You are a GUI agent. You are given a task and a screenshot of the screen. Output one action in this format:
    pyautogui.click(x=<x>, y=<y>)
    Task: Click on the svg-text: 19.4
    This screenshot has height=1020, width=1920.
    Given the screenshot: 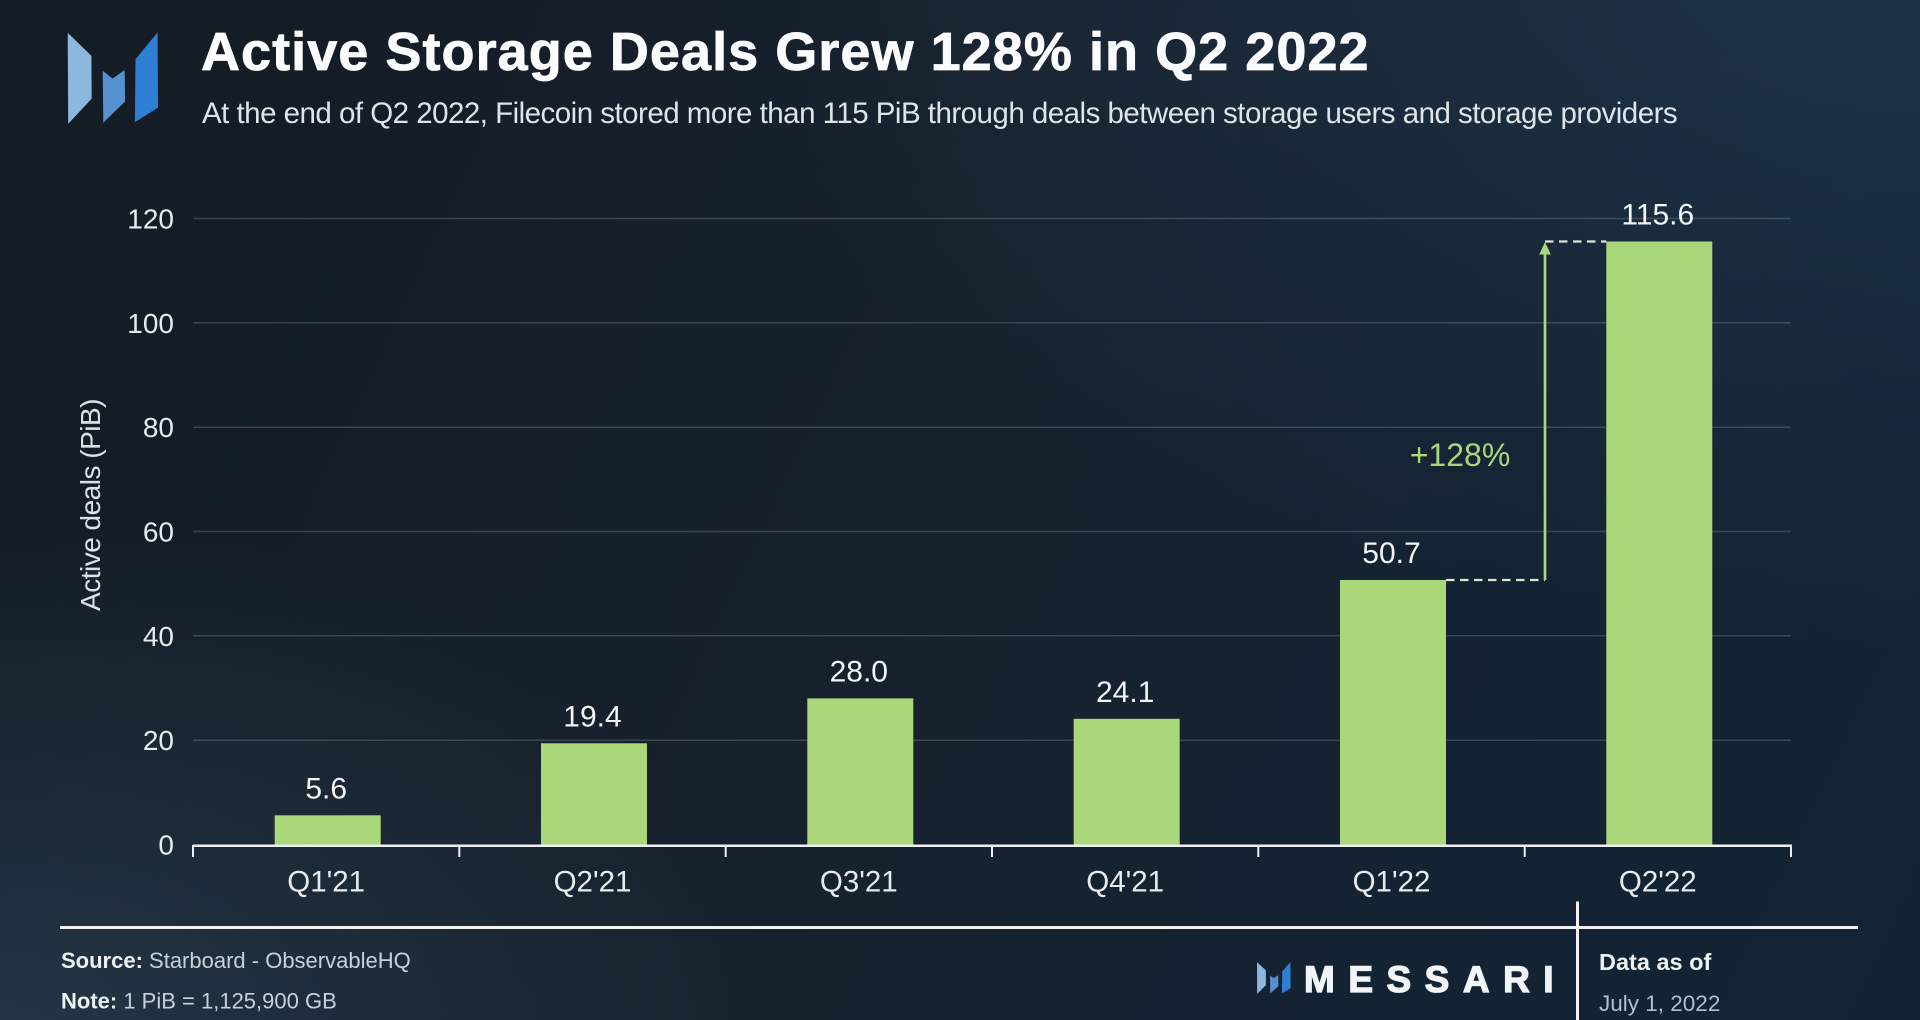 What is the action you would take?
    pyautogui.click(x=592, y=717)
    